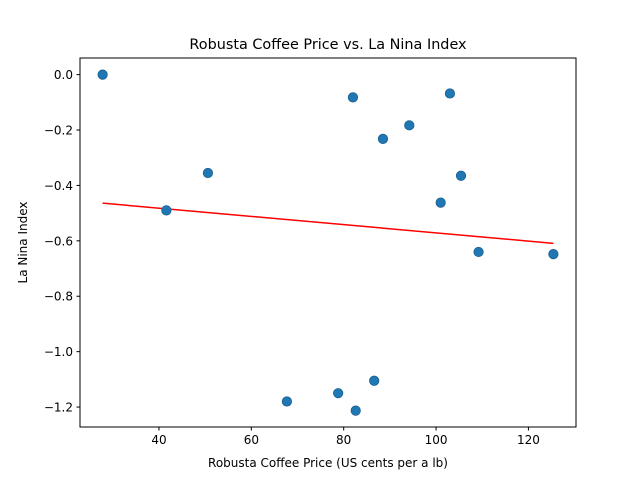  I want to click on y-tick-label: −1.2, so click(58, 408).